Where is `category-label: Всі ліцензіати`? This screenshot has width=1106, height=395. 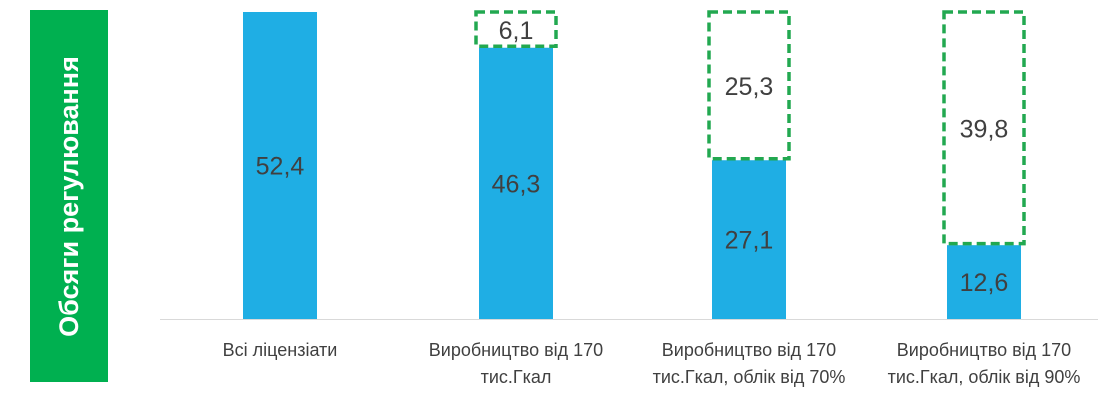
category-label: Всі ліцензіати is located at coordinates (280, 350).